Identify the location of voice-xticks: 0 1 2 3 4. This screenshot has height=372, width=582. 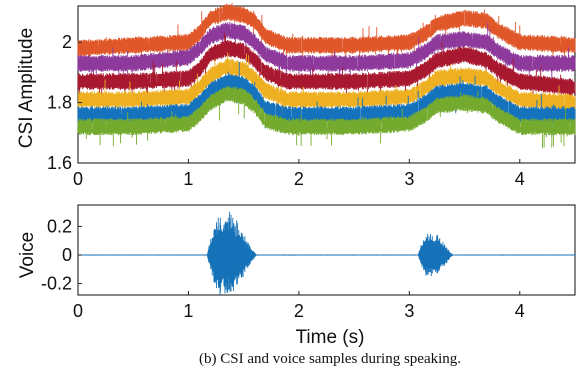
(299, 306).